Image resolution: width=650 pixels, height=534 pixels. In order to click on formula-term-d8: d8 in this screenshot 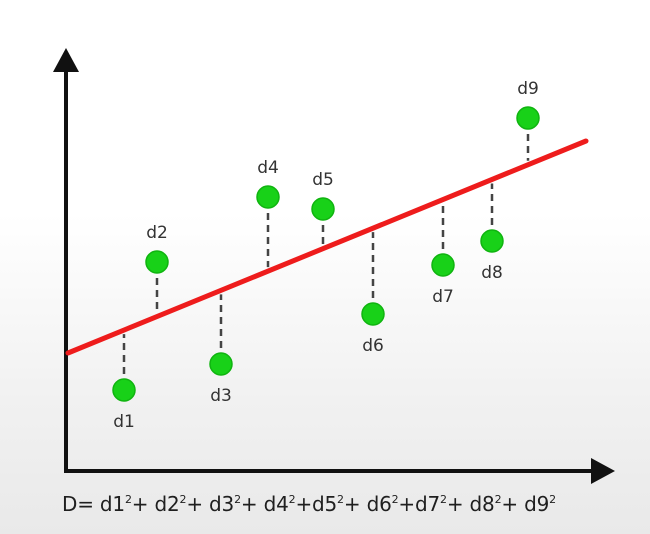, I will do `click(482, 504)`.